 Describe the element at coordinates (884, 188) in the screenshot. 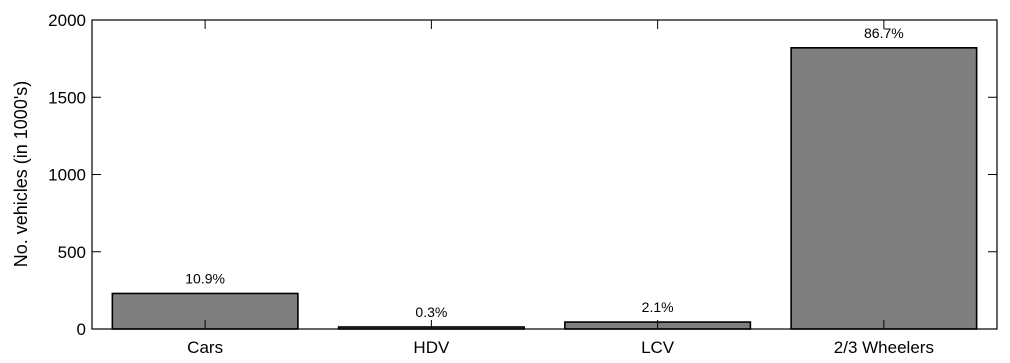

I see `bar` at that location.